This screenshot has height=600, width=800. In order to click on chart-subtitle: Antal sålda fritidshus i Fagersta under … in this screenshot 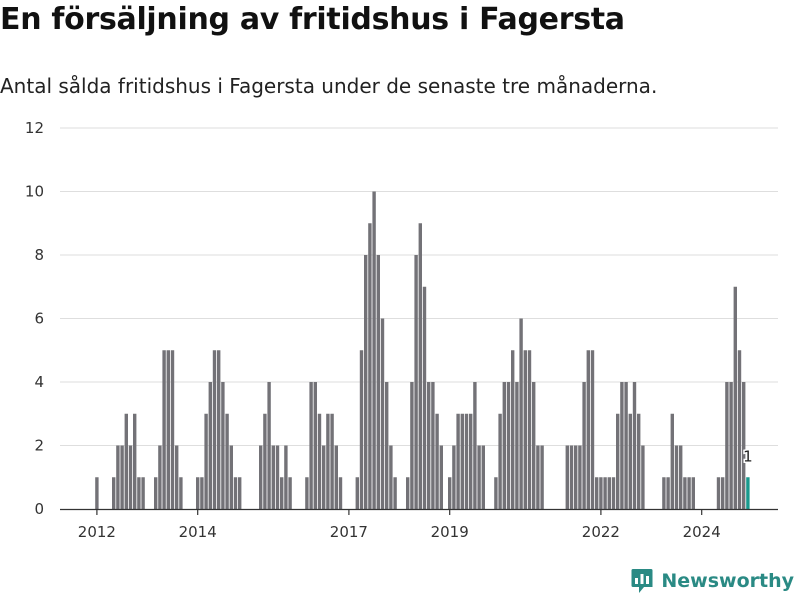, I will do `click(329, 86)`.